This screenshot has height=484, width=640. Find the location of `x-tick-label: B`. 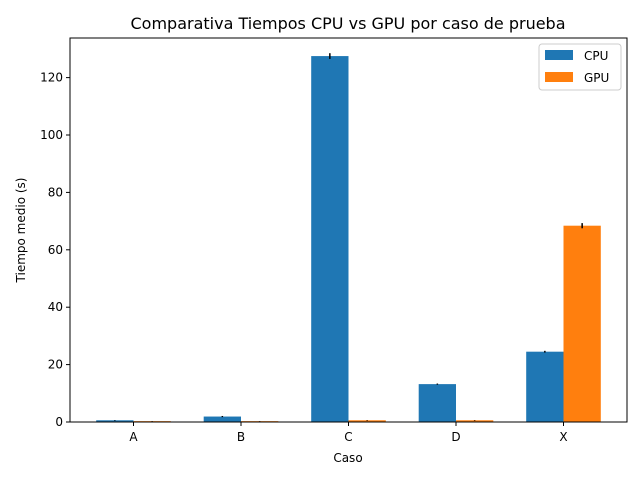

x-tick-label: B is located at coordinates (241, 437).